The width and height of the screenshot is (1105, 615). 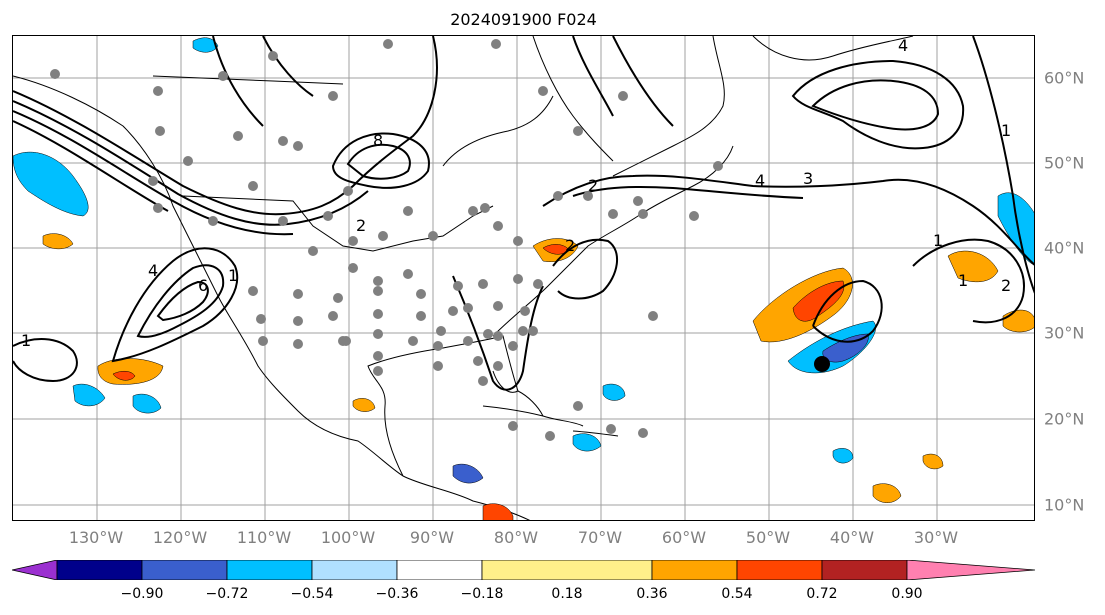 What do you see at coordinates (264, 537) in the screenshot?
I see `lon-label: 110°W` at bounding box center [264, 537].